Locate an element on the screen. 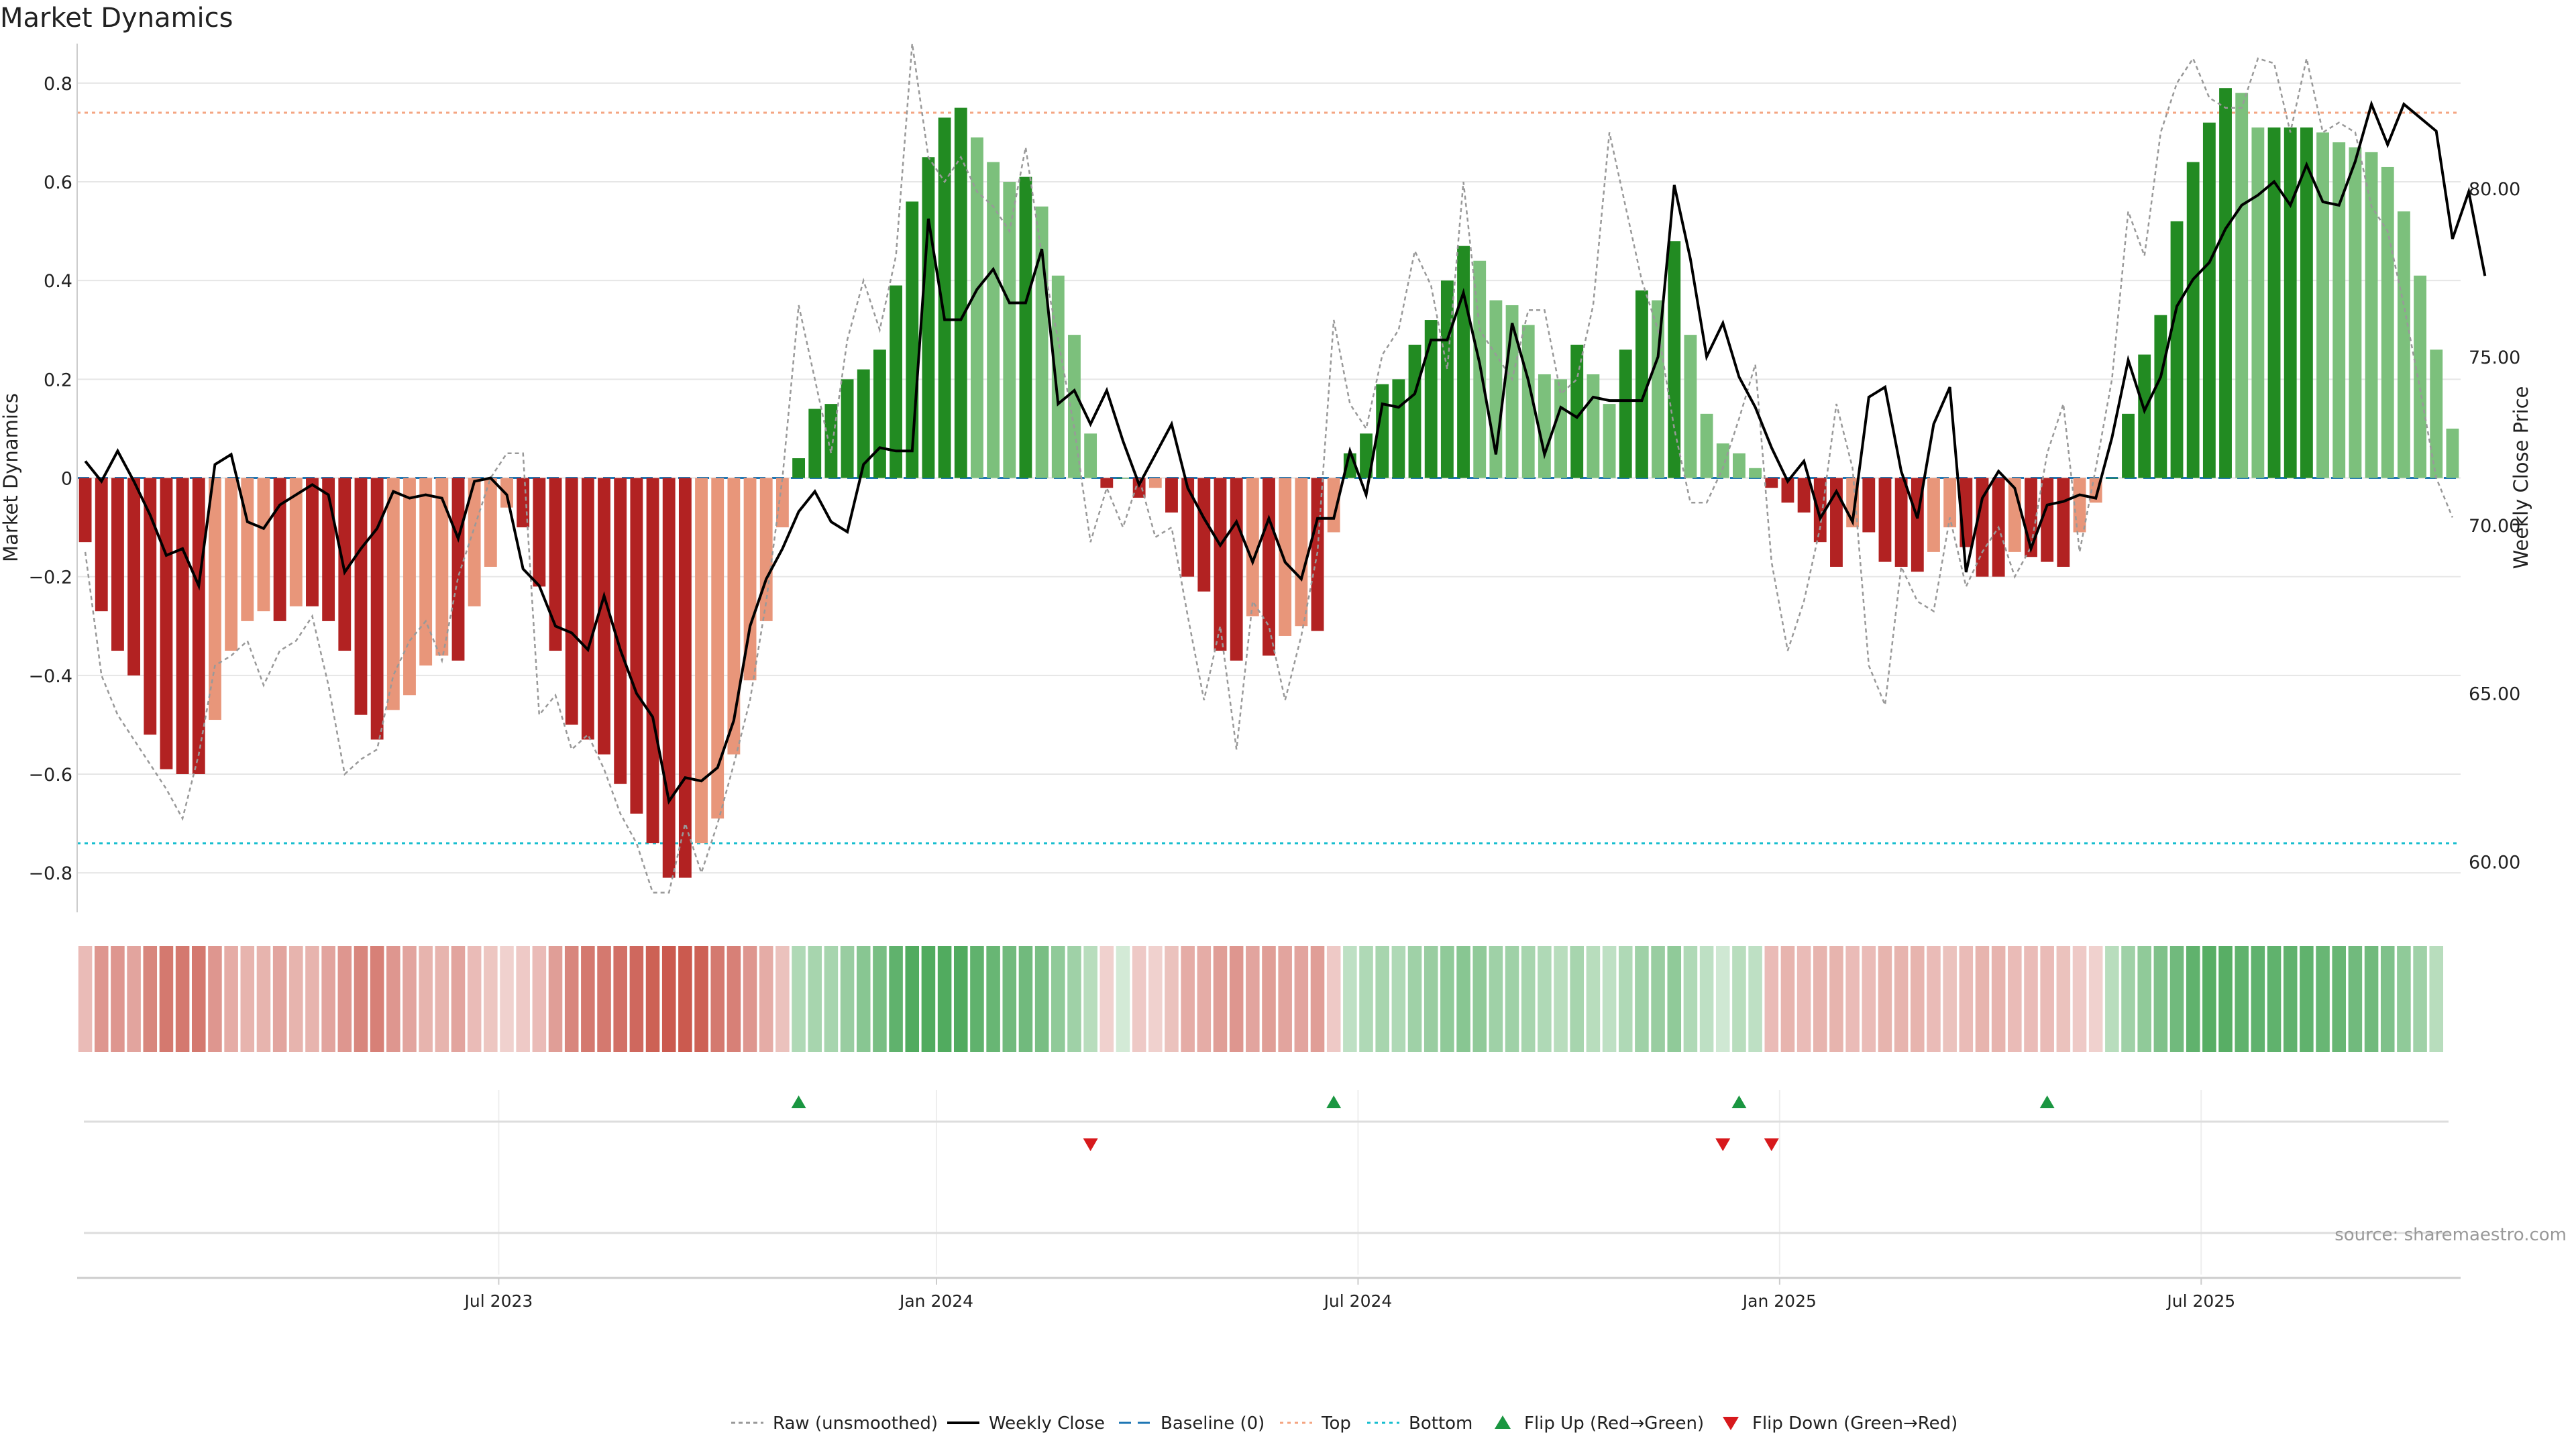 This screenshot has width=2576, height=1449. y-tick-label: 0.8 is located at coordinates (58, 84).